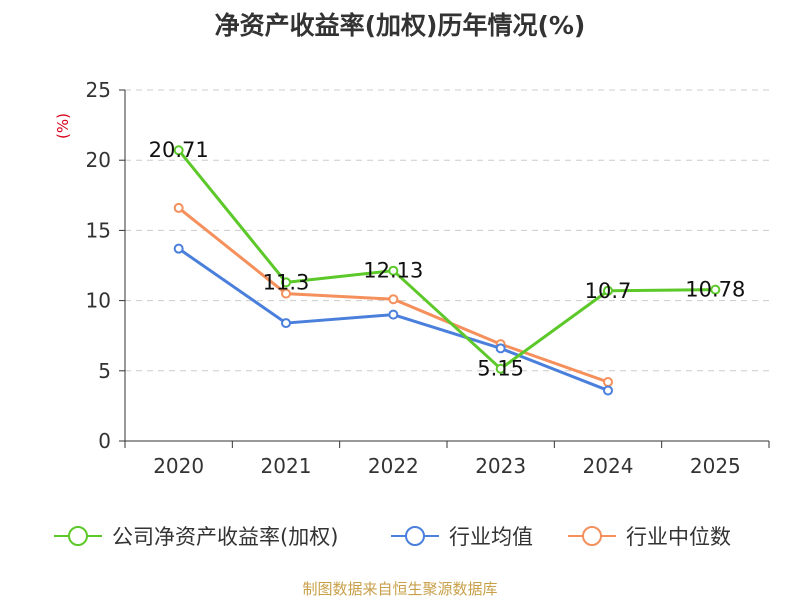 Image resolution: width=800 pixels, height=600 pixels. What do you see at coordinates (678, 537) in the screenshot?
I see `legend-label-industry-median: 行业中位数` at bounding box center [678, 537].